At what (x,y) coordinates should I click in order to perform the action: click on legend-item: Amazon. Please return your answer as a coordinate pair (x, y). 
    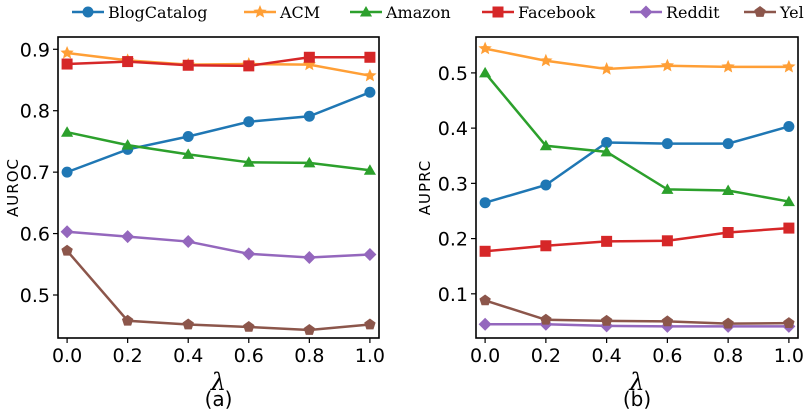
    Looking at the image, I should click on (400, 12).